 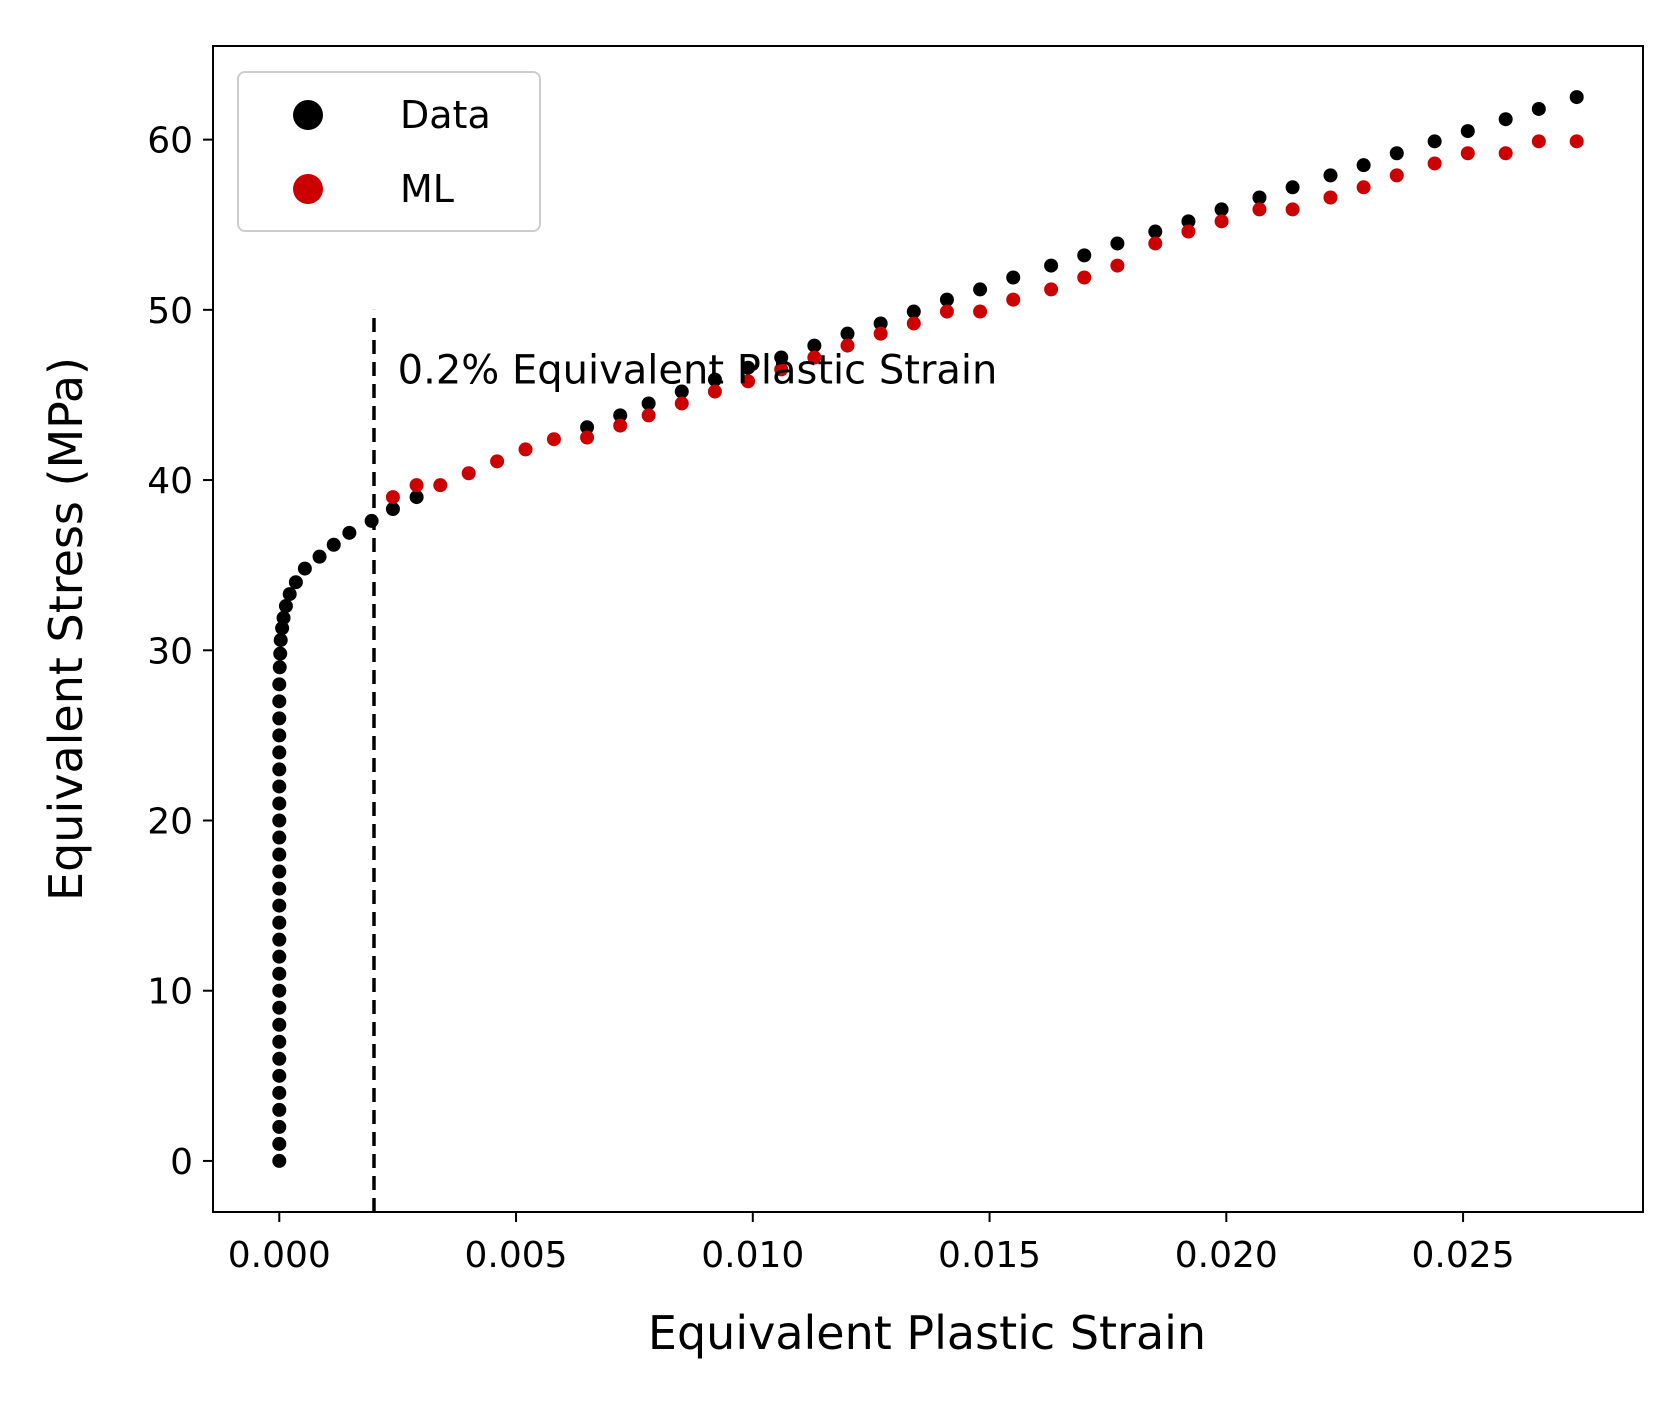 What do you see at coordinates (445, 115) in the screenshot?
I see `legend-label-data: Data` at bounding box center [445, 115].